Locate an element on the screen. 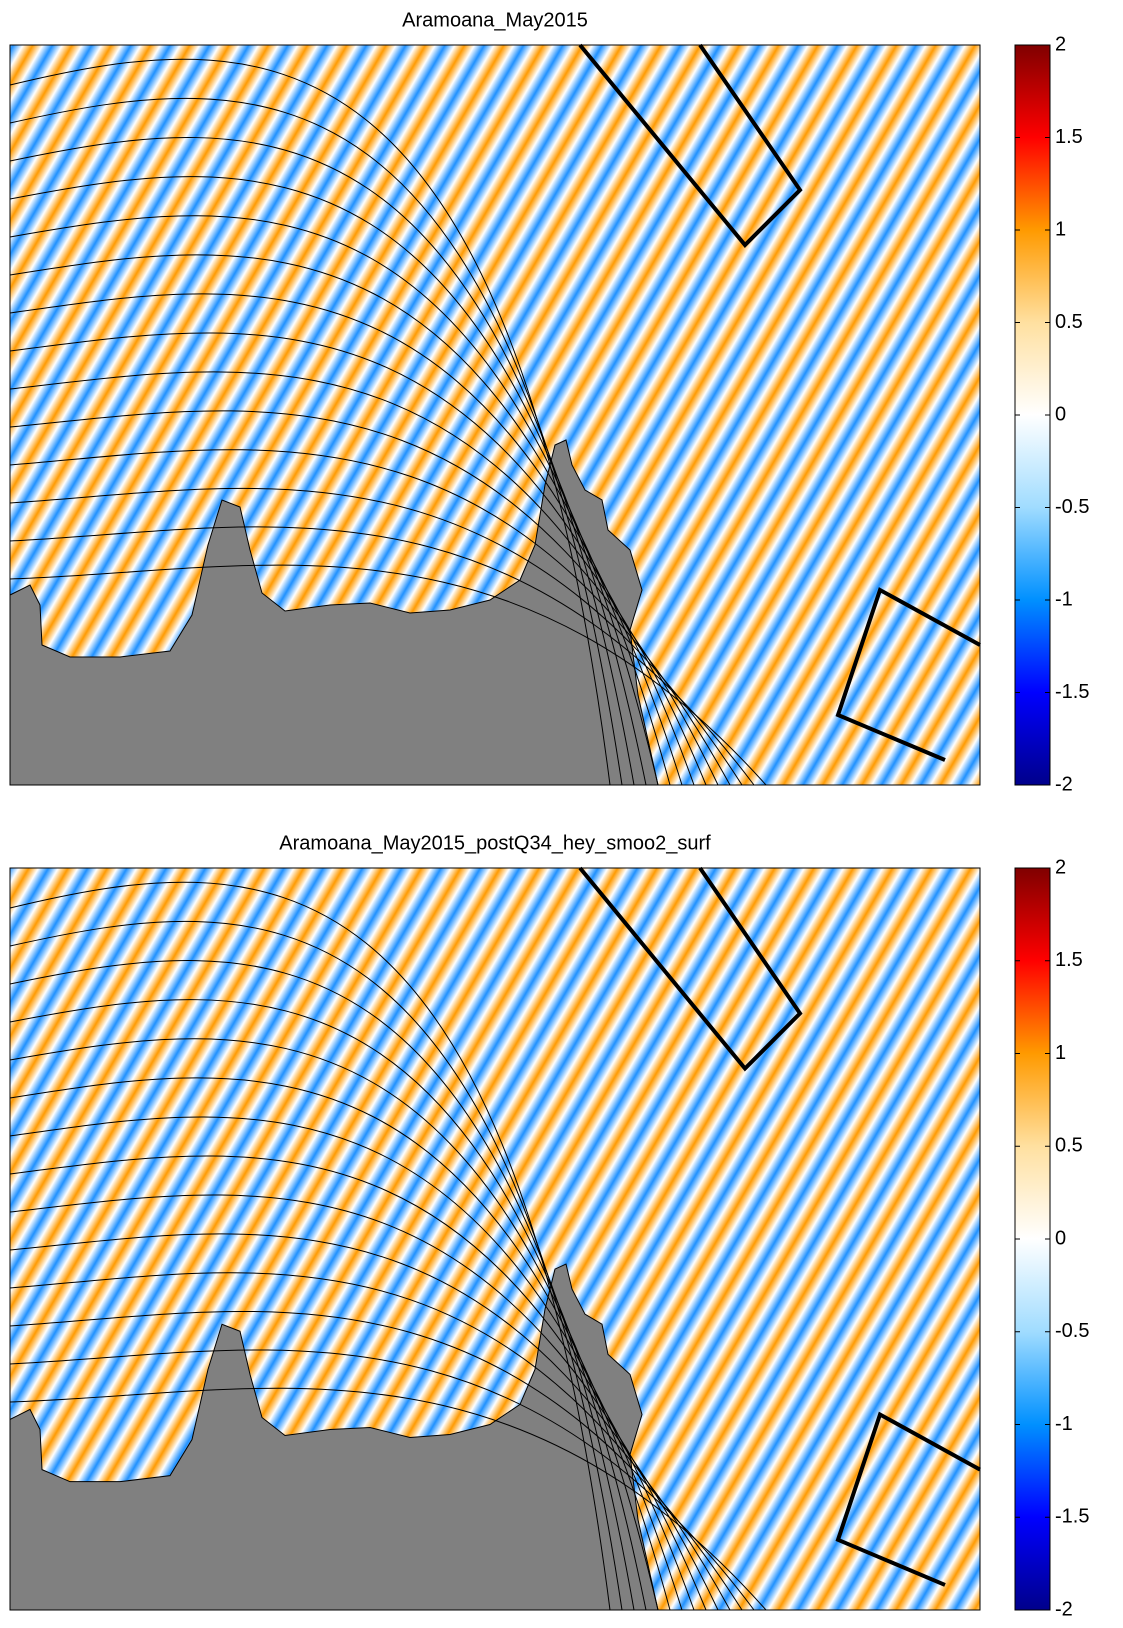 The image size is (1123, 1628). chart-title: Aramoana_May2015_postQ34_hey_smoo2_surf is located at coordinates (495, 843).